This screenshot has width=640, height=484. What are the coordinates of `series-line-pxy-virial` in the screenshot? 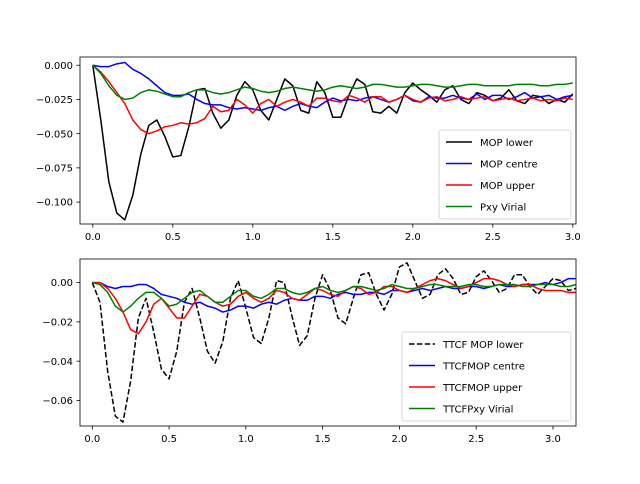 It's located at (332, 82).